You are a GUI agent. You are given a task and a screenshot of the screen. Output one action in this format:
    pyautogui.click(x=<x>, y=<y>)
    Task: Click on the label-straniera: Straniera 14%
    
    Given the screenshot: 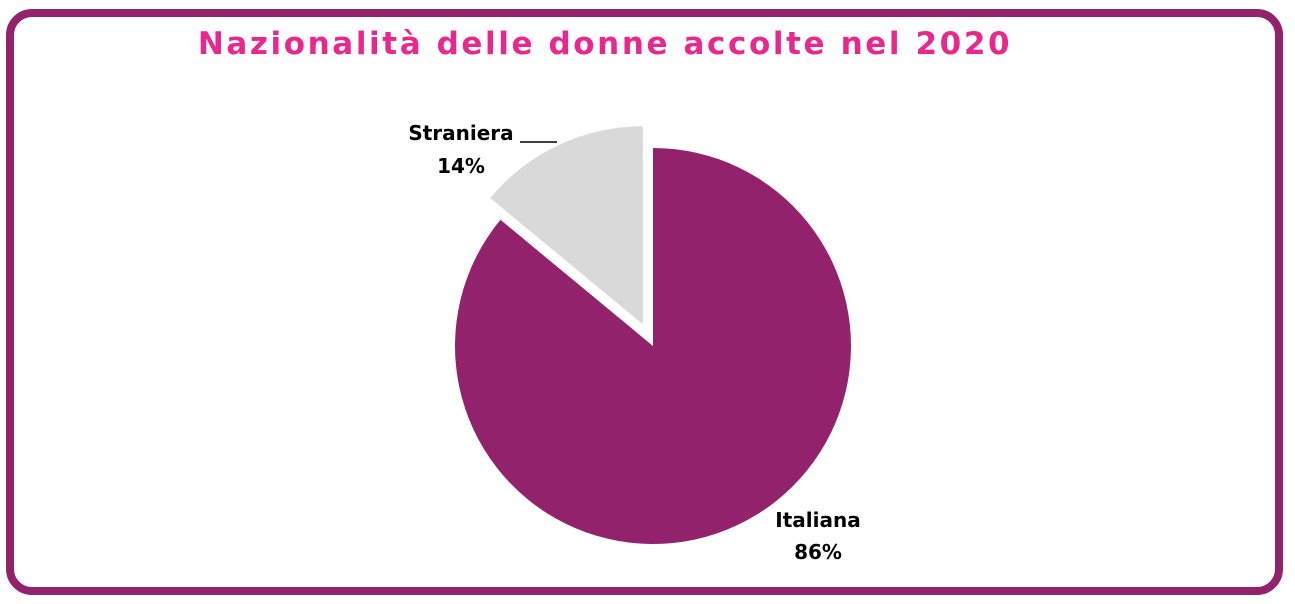 What is the action you would take?
    pyautogui.click(x=460, y=149)
    